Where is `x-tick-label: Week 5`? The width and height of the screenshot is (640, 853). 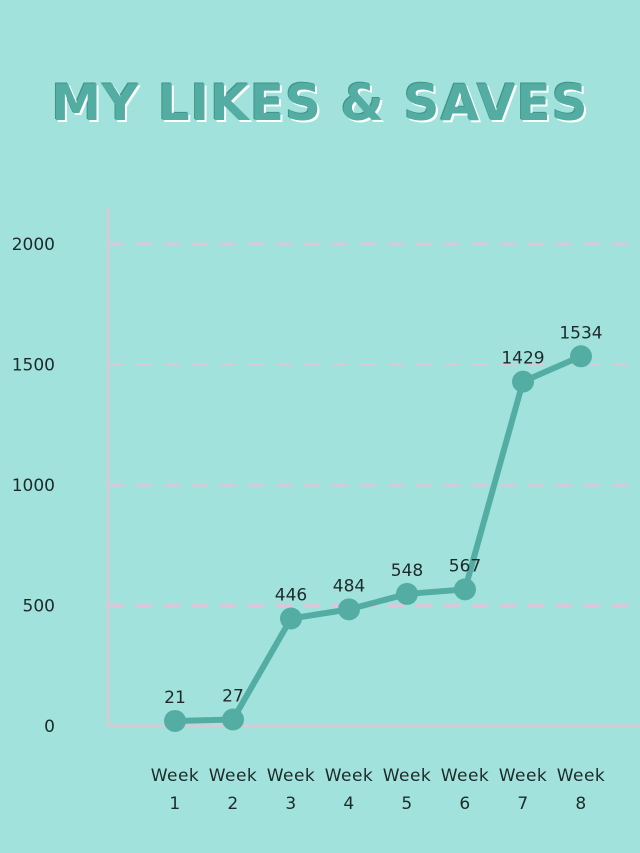
x-tick-label: Week 5 is located at coordinates (407, 790).